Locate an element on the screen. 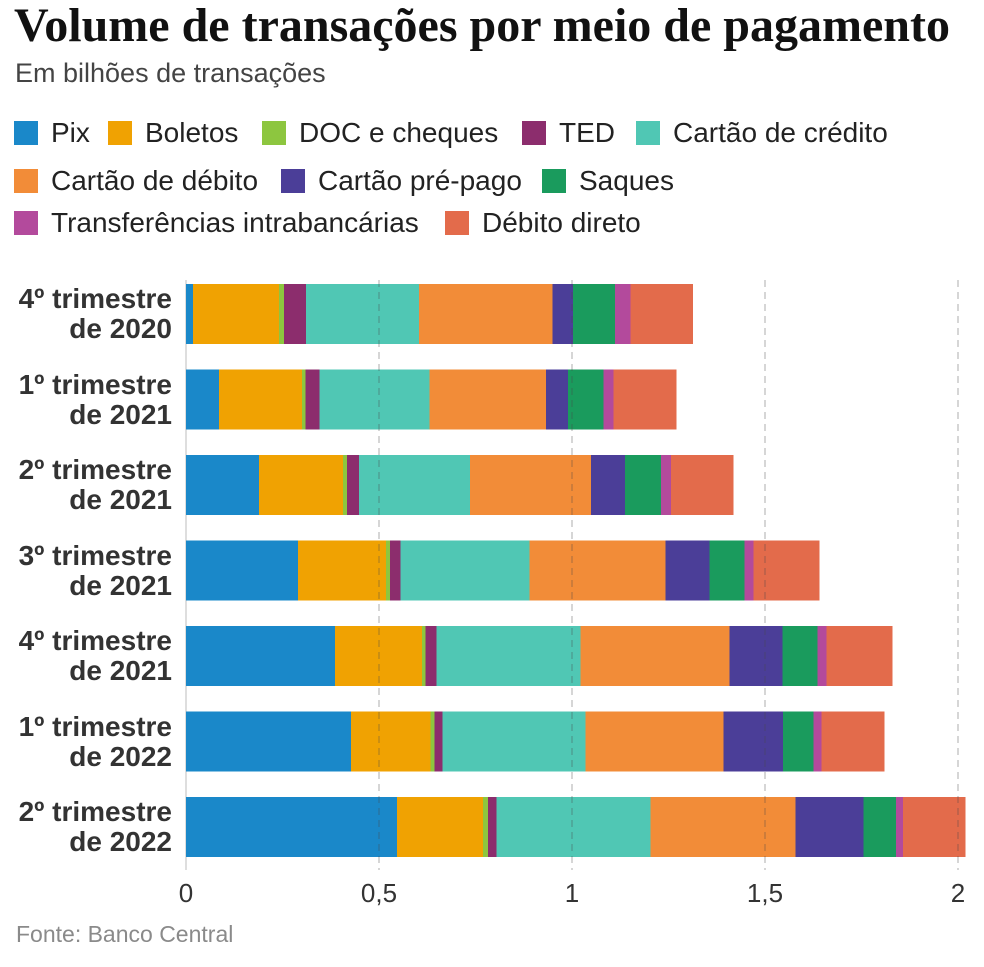 This screenshot has width=984, height=967. bar-4-trimestre-de-2020 is located at coordinates (440, 314).